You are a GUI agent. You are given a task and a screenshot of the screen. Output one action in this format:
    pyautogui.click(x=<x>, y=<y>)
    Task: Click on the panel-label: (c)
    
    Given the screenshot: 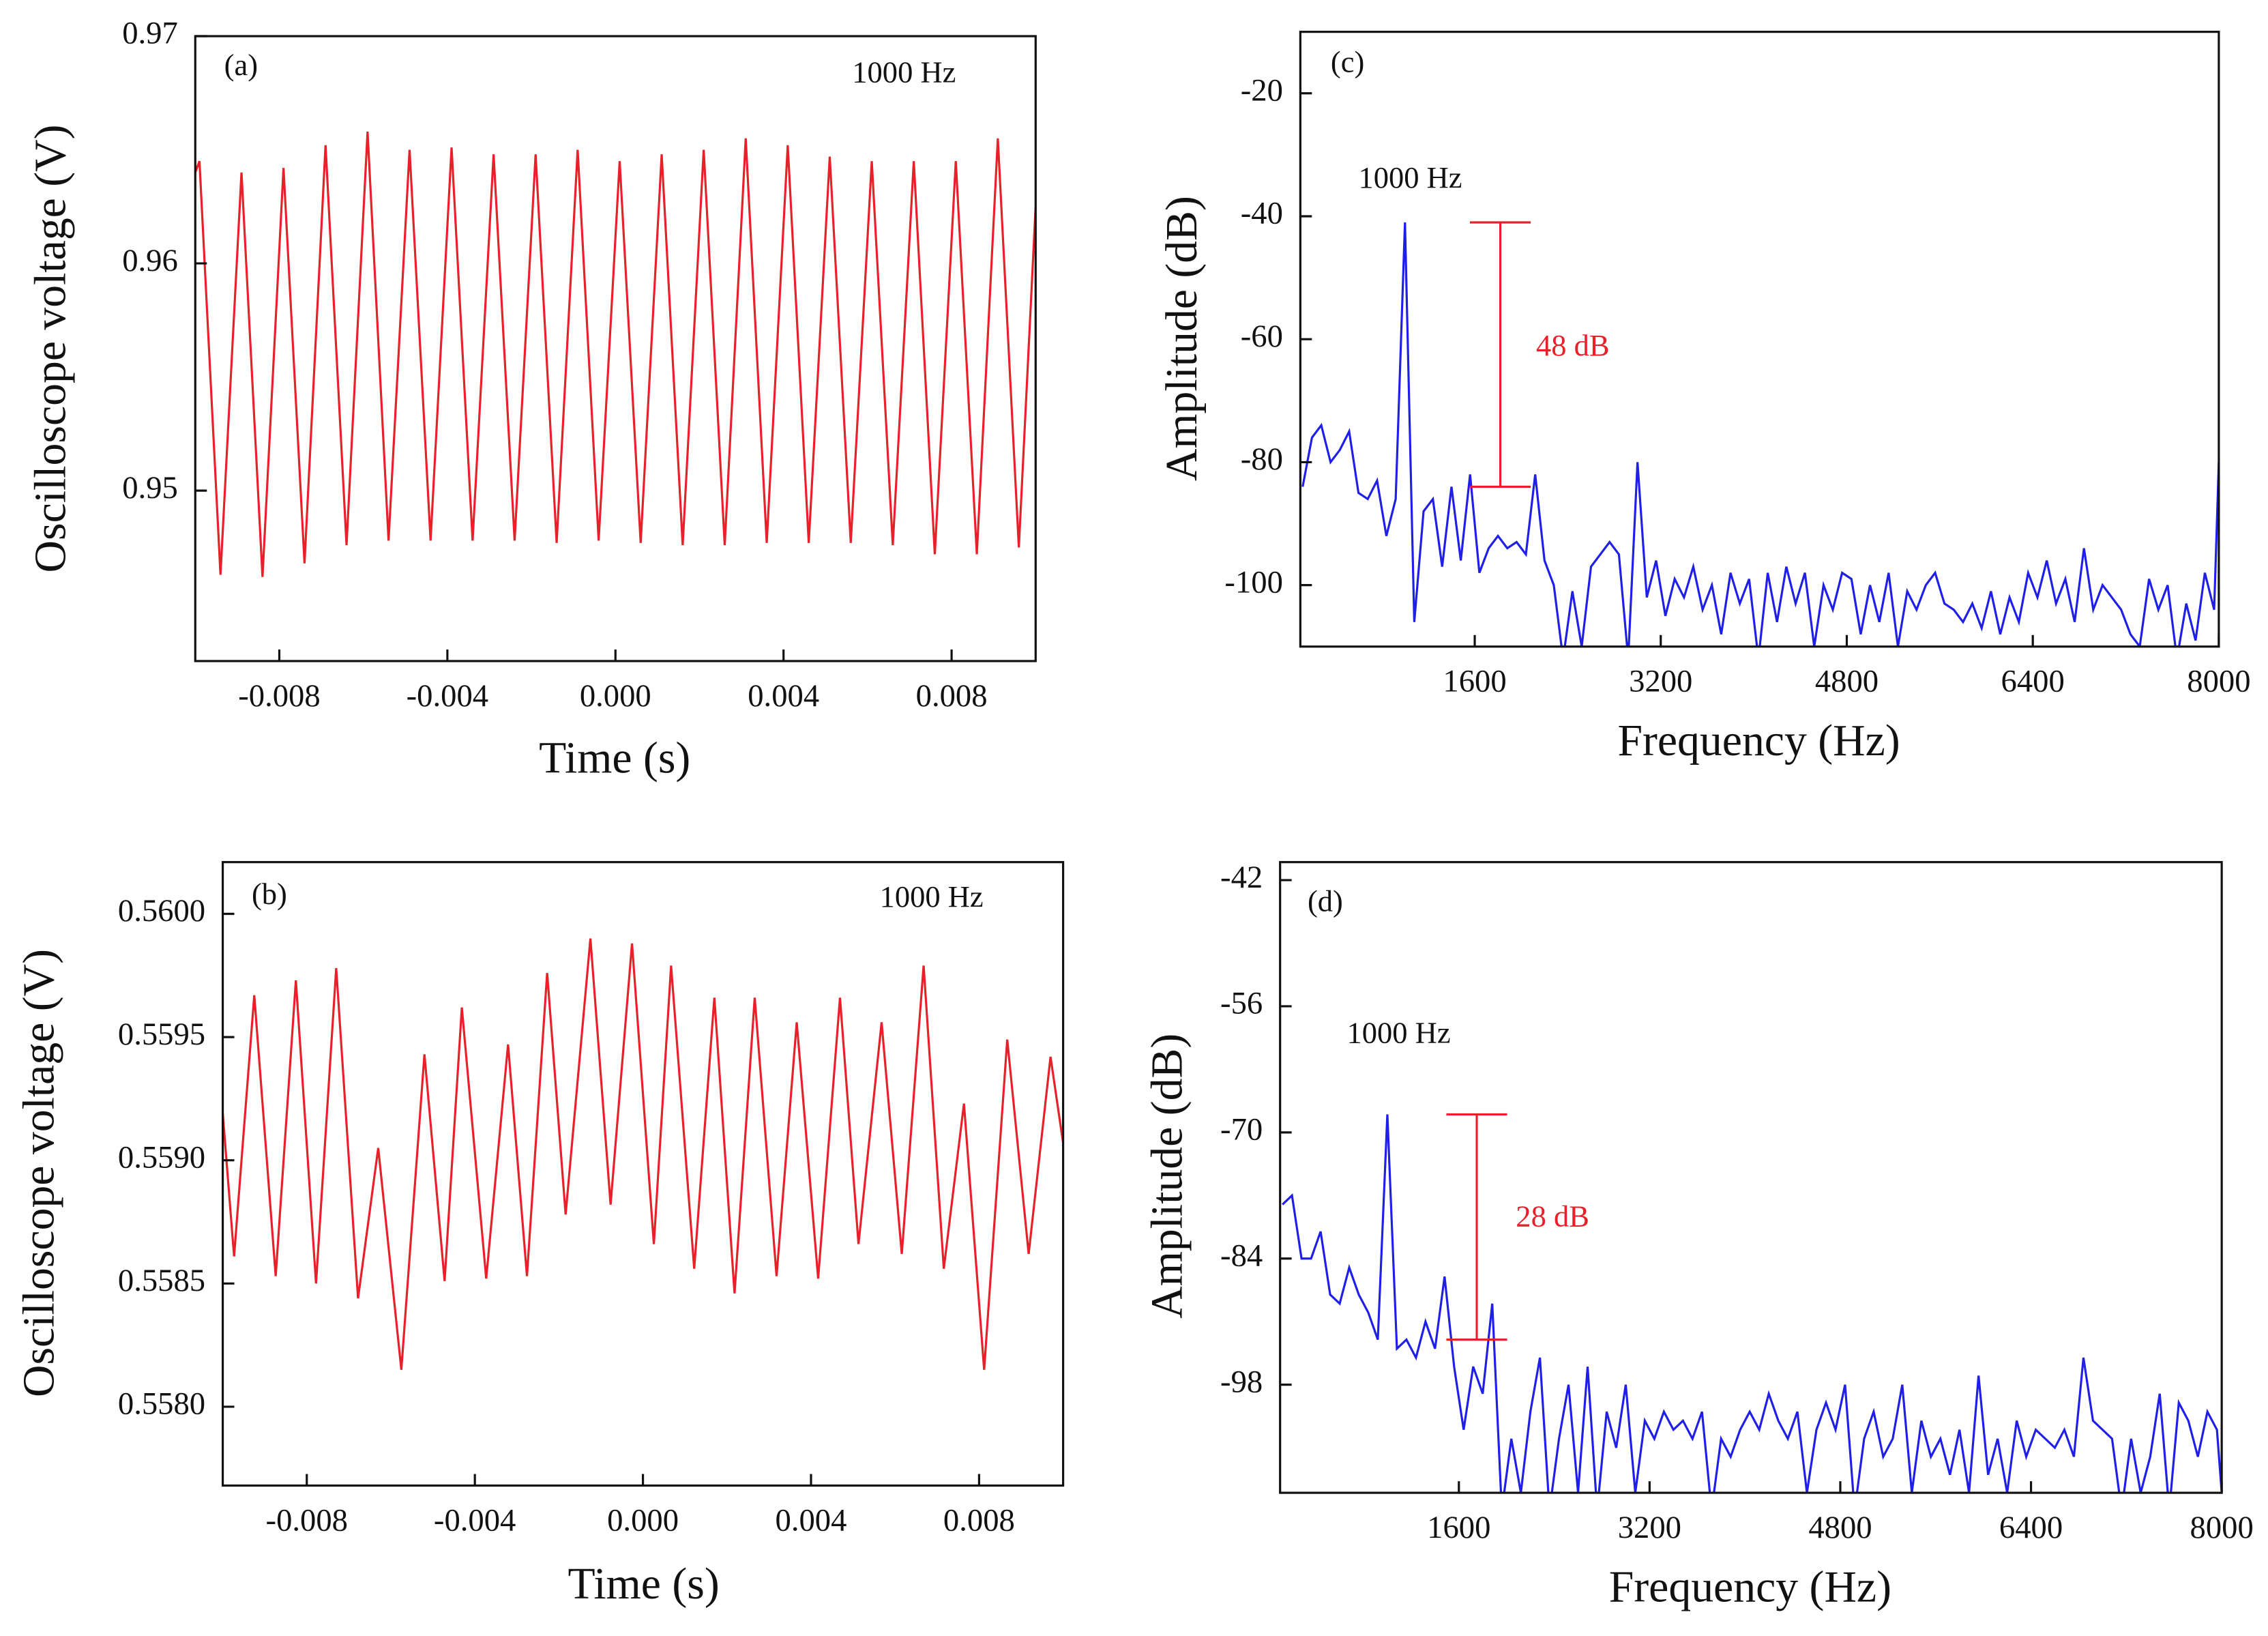 What is the action you would take?
    pyautogui.click(x=1348, y=62)
    